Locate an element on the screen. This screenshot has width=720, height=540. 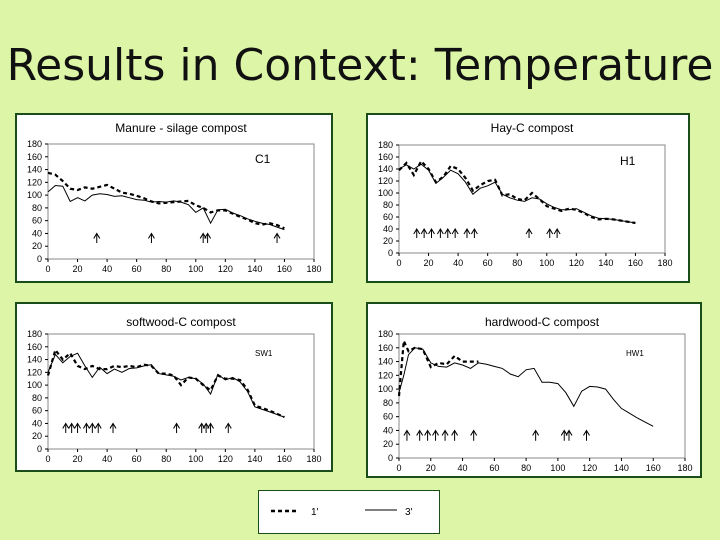
chart-tag: C1 is located at coordinates (263, 159).